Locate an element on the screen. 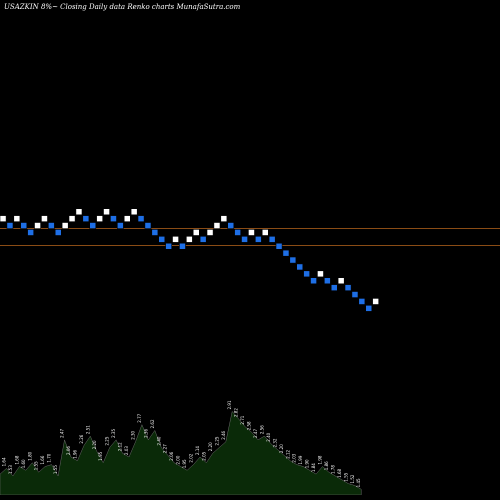  volume-label: 2.58 is located at coordinates (249, 425).